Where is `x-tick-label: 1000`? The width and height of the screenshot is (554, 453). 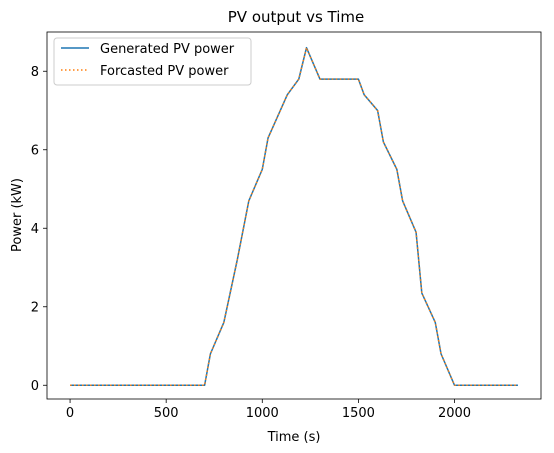
x-tick-label: 1000 is located at coordinates (262, 413).